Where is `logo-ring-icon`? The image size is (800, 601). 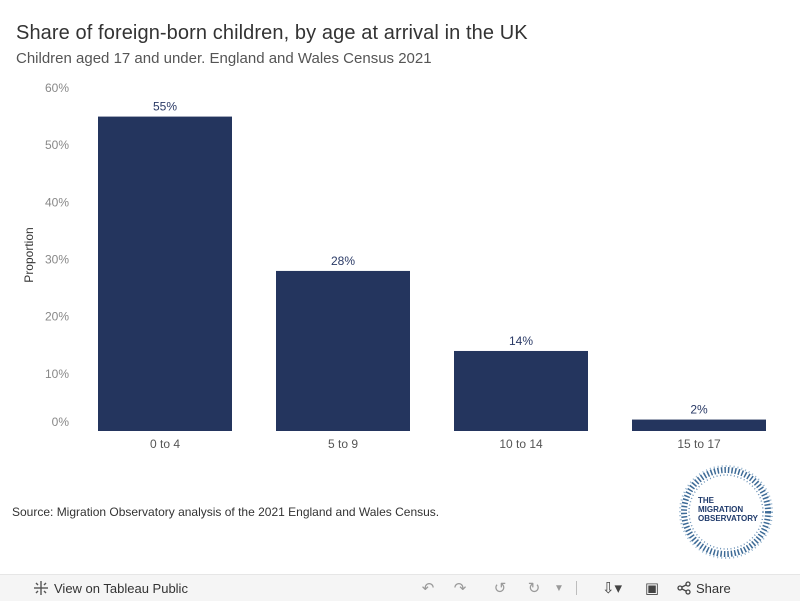
logo-ring-icon is located at coordinates (726, 512).